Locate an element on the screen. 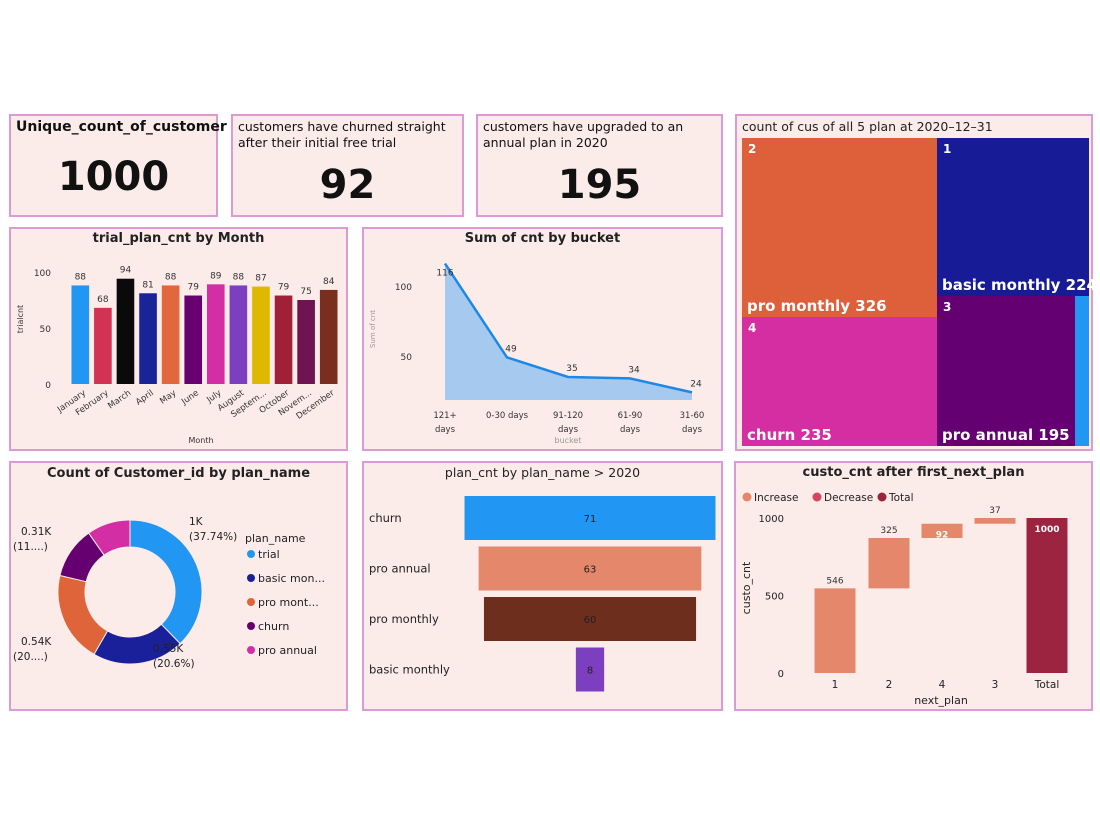 This screenshot has width=1100, height=825. x-axis-title: bucket is located at coordinates (568, 440).